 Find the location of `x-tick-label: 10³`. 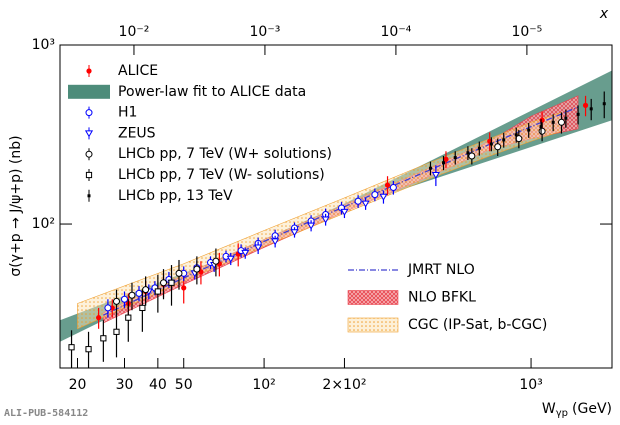

x-tick-label: 10³ is located at coordinates (530, 385).